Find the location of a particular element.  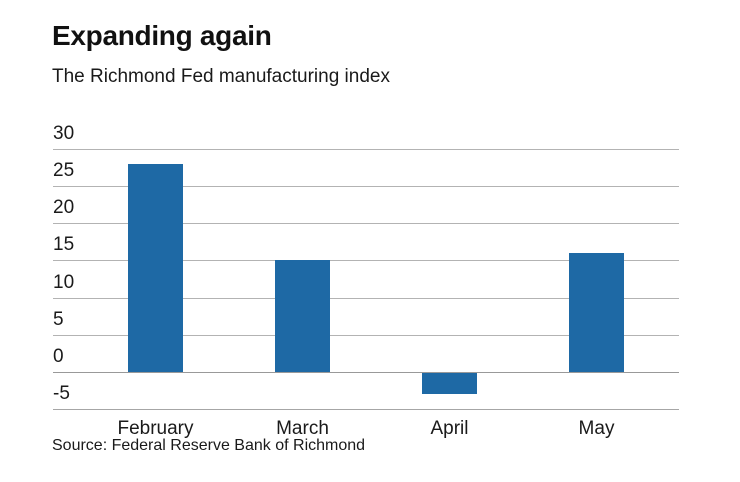

y-tick-label-5: 5 is located at coordinates (58, 319).